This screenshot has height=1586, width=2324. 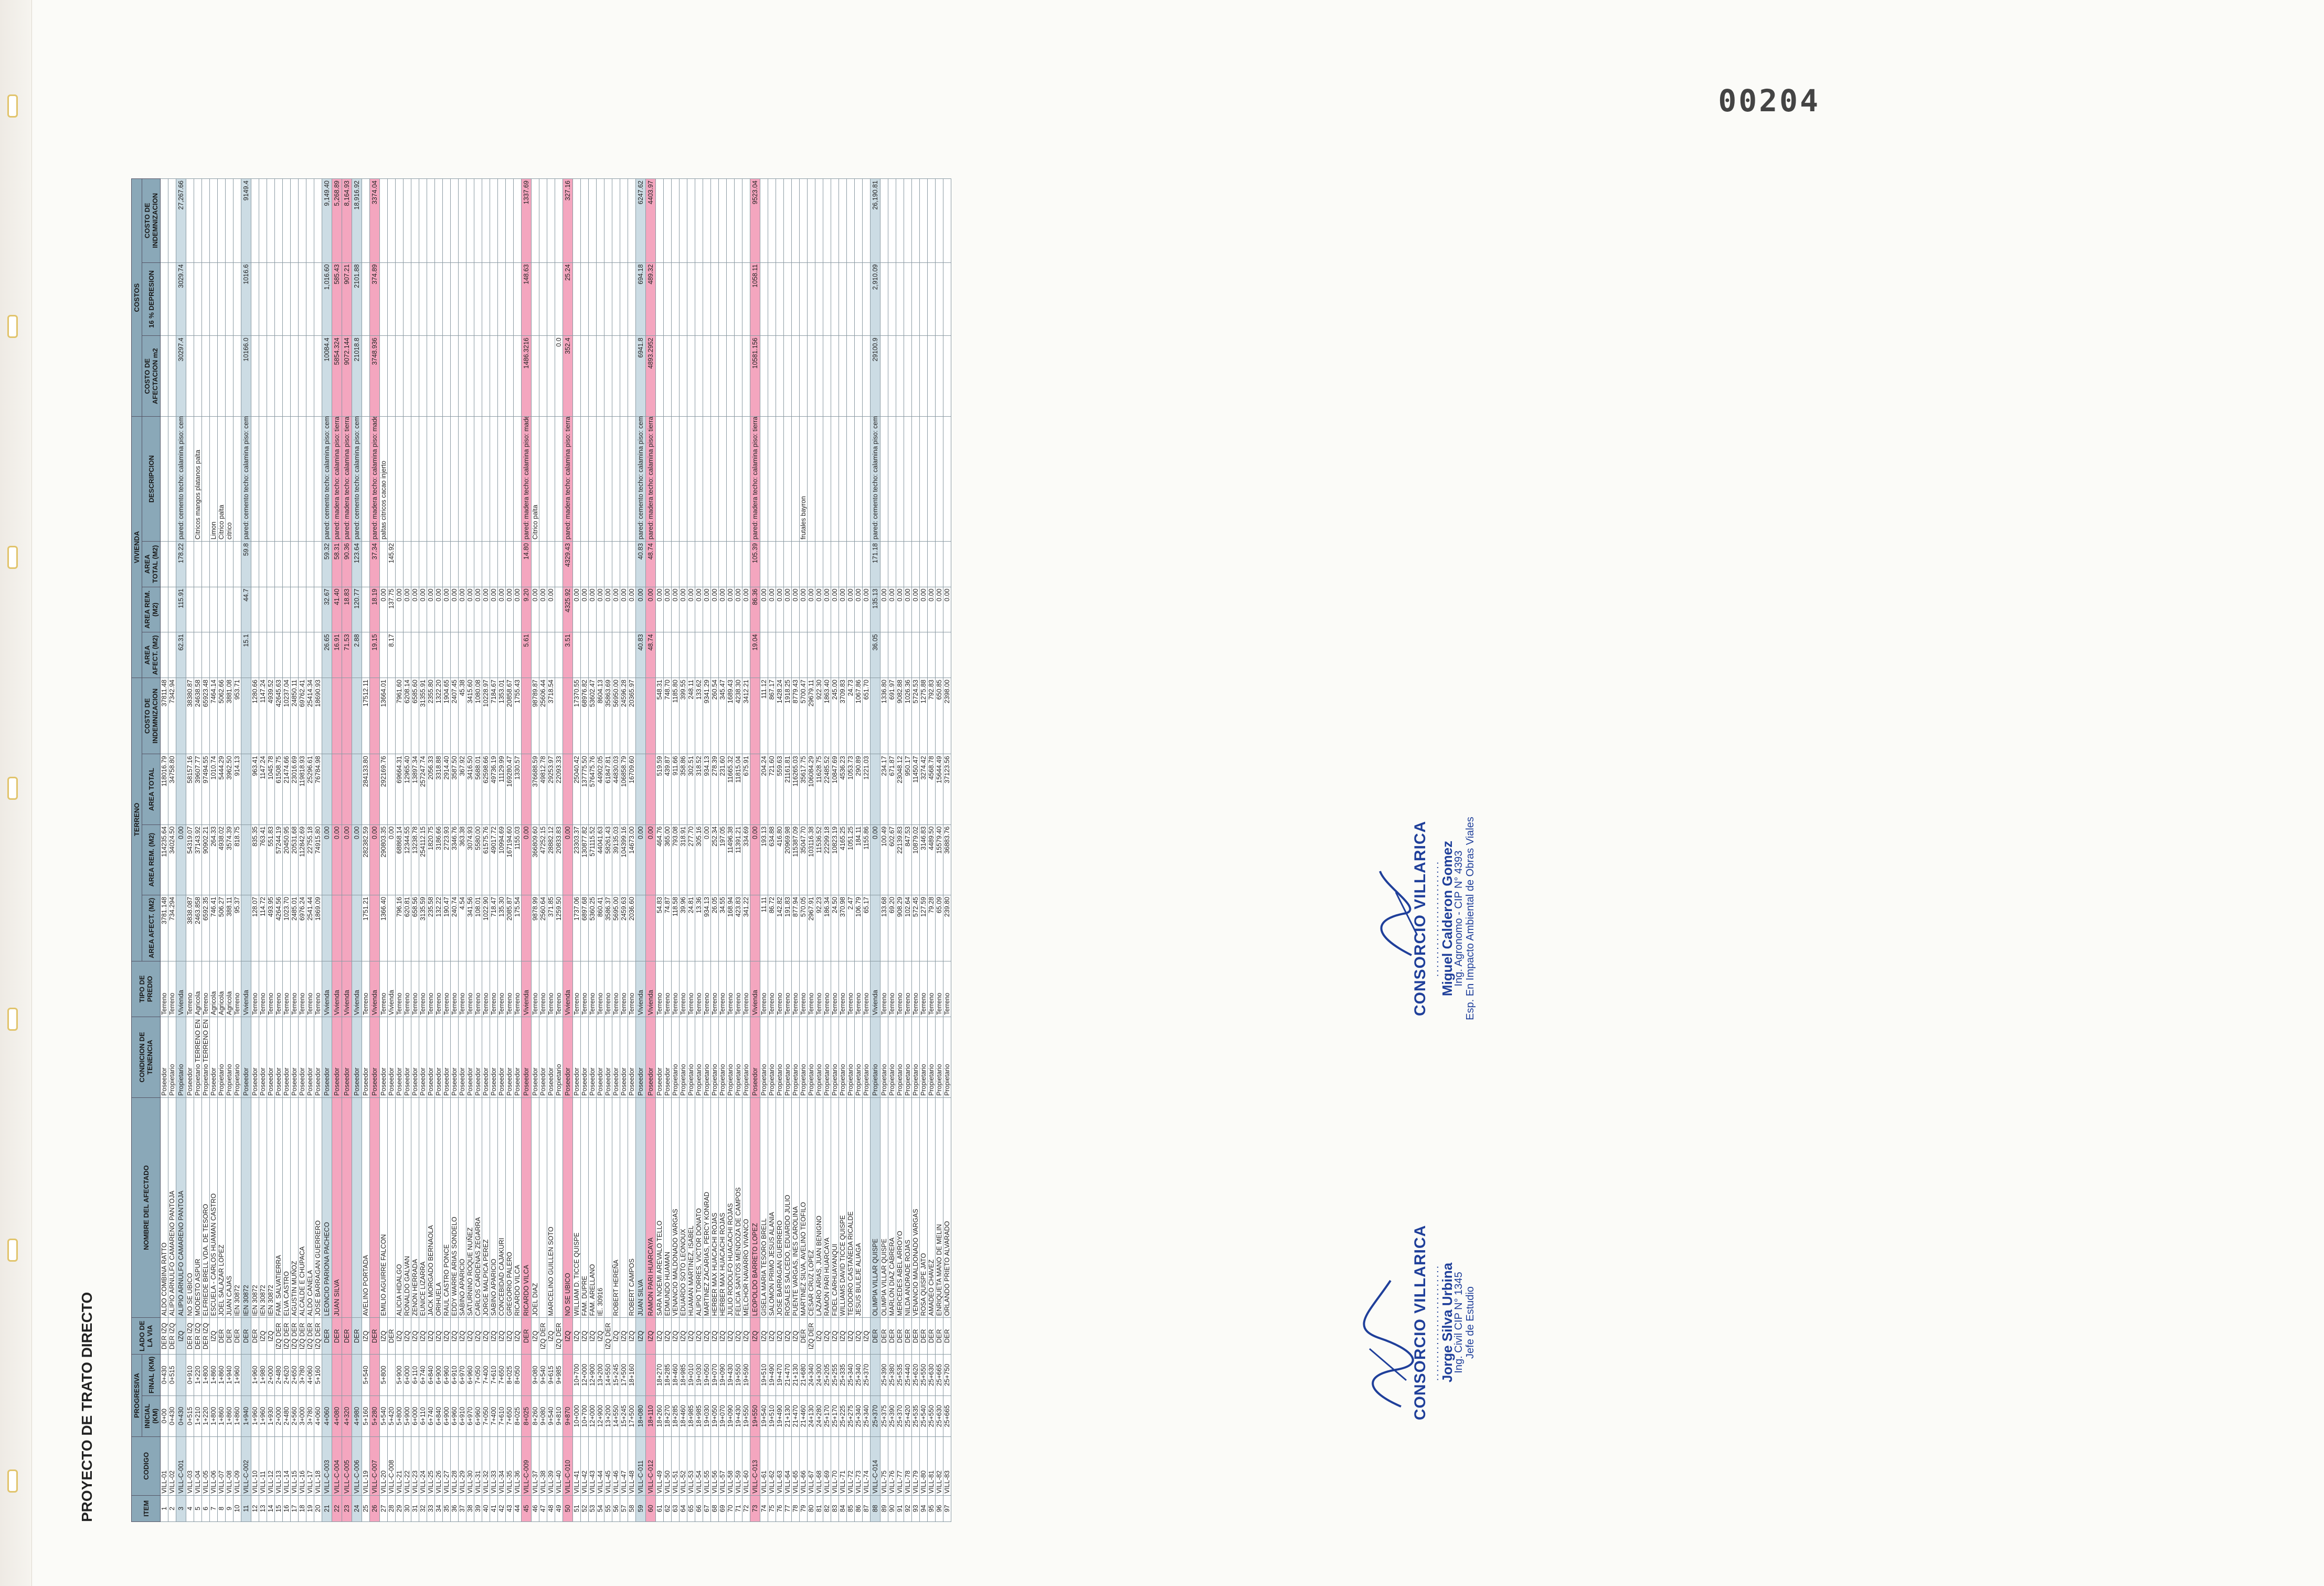 What do you see at coordinates (707, 1208) in the screenshot?
I see `table-cell: MARTINEZ ZACARIAS, PERCY KONRAD` at bounding box center [707, 1208].